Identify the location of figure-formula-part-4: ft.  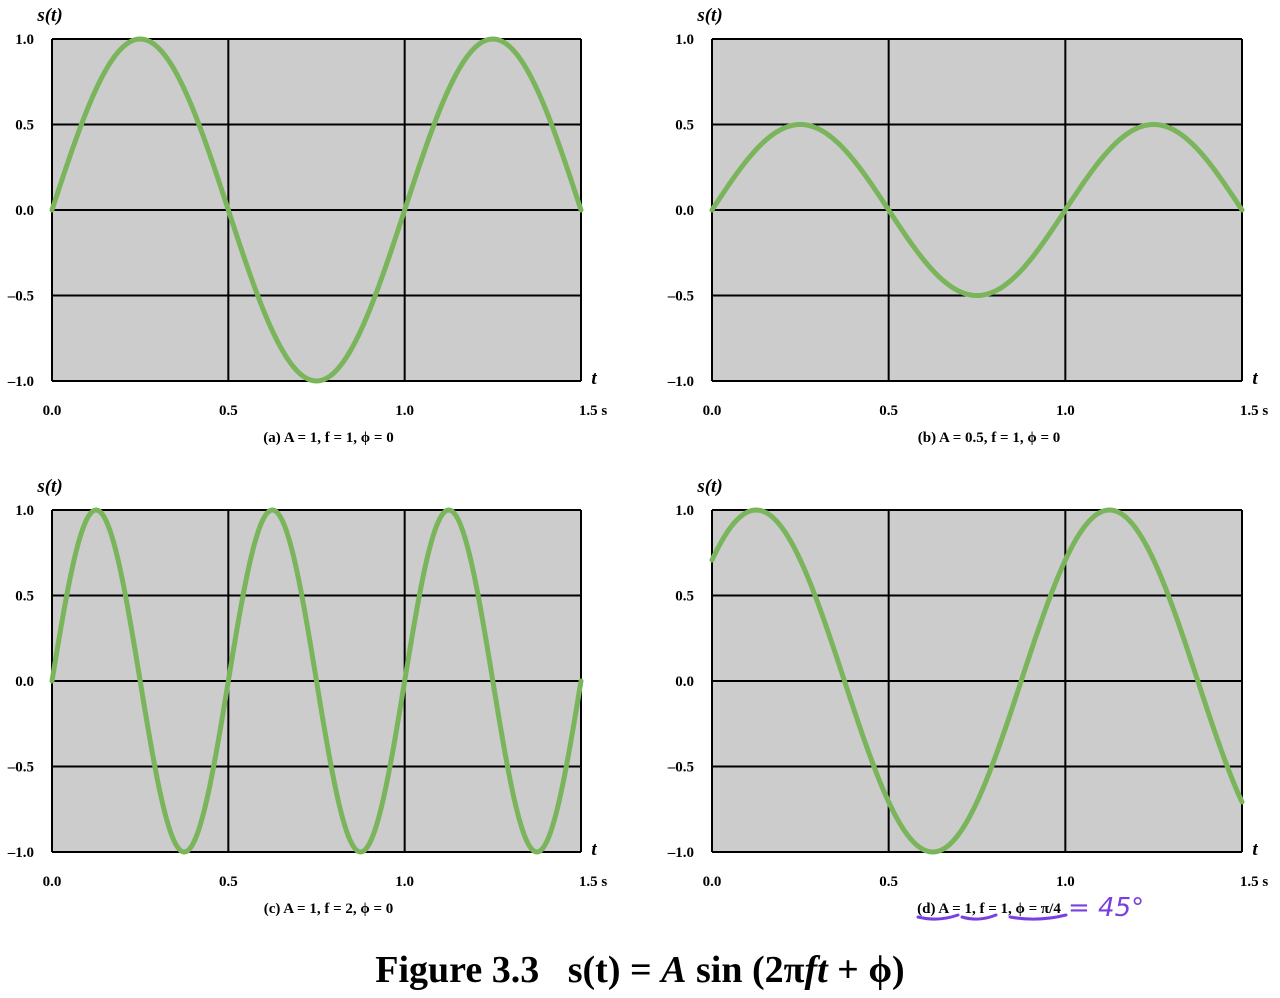
(816, 970).